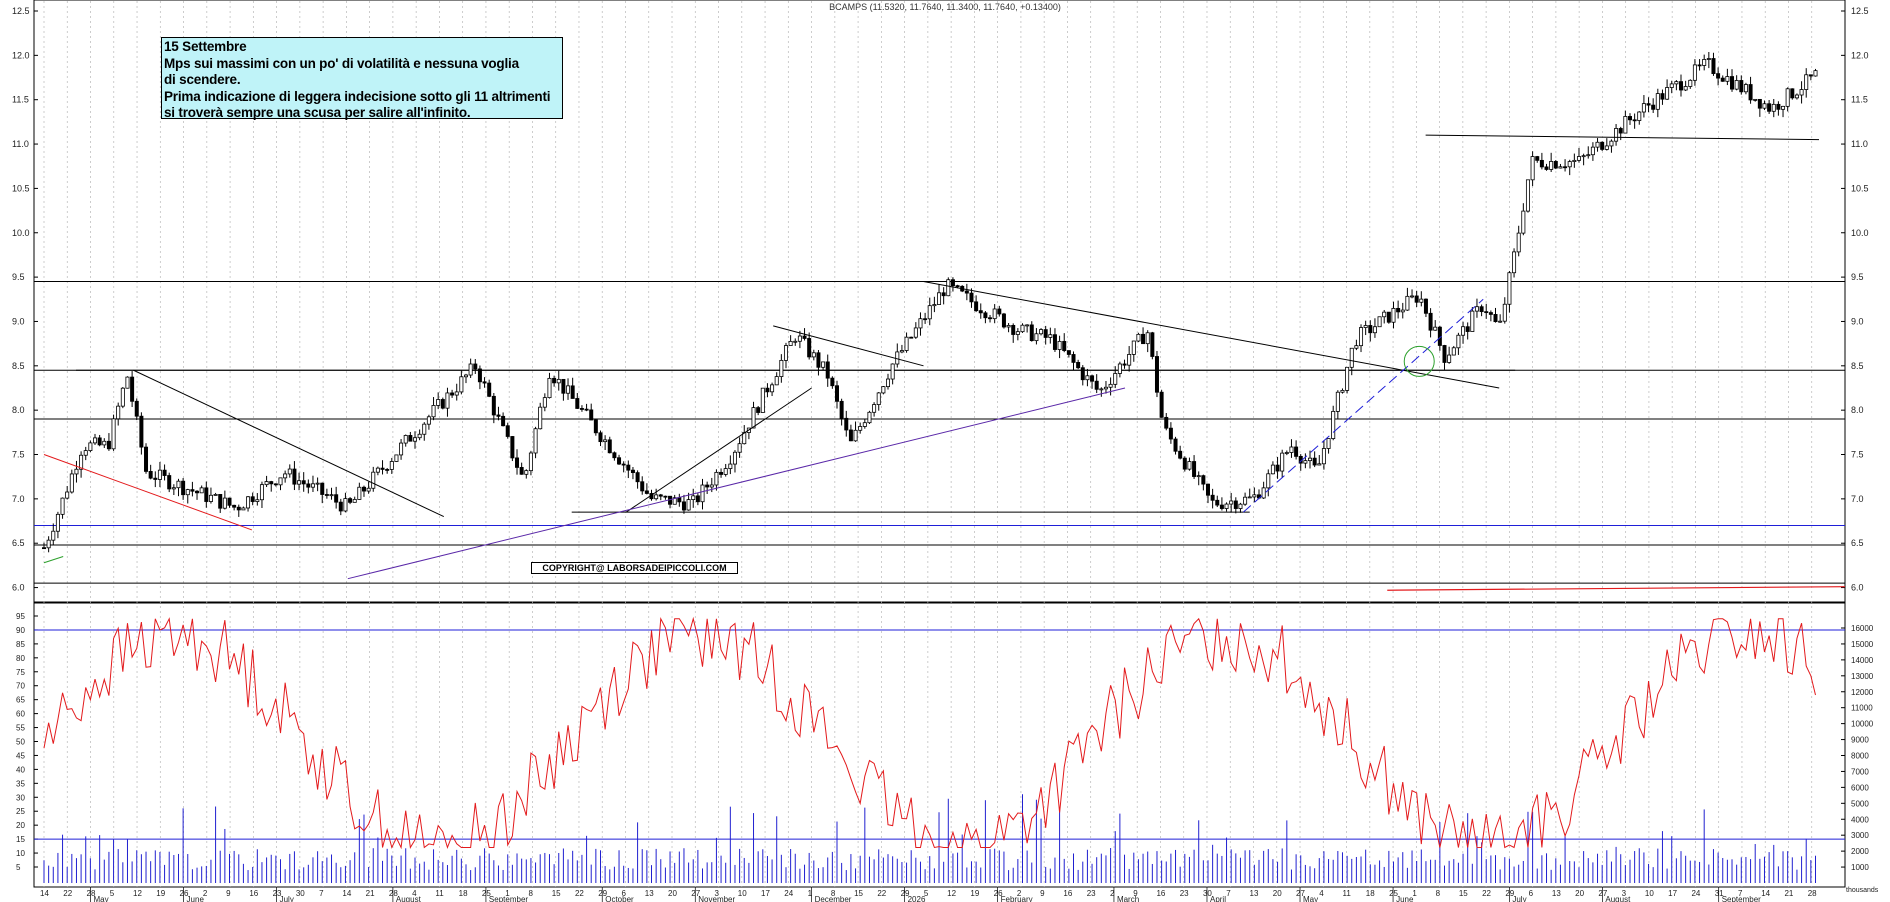 Image resolution: width=1890 pixels, height=902 pixels. I want to click on x-tick-day: 23, so click(1091, 893).